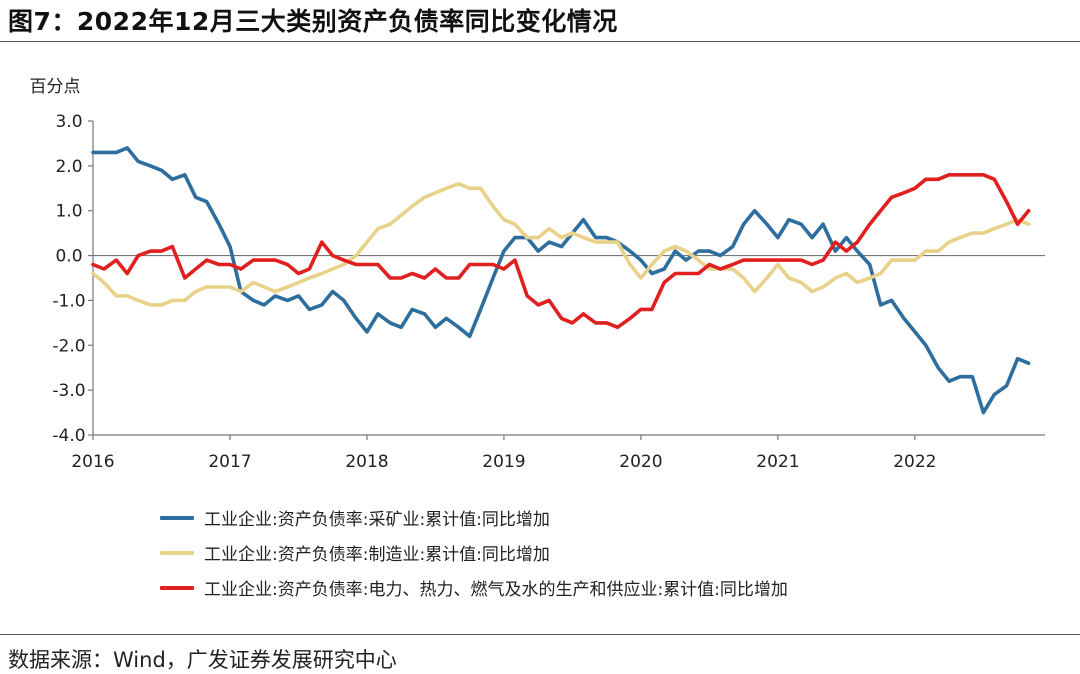  I want to click on y-tick-label: -4.0, so click(68, 436).